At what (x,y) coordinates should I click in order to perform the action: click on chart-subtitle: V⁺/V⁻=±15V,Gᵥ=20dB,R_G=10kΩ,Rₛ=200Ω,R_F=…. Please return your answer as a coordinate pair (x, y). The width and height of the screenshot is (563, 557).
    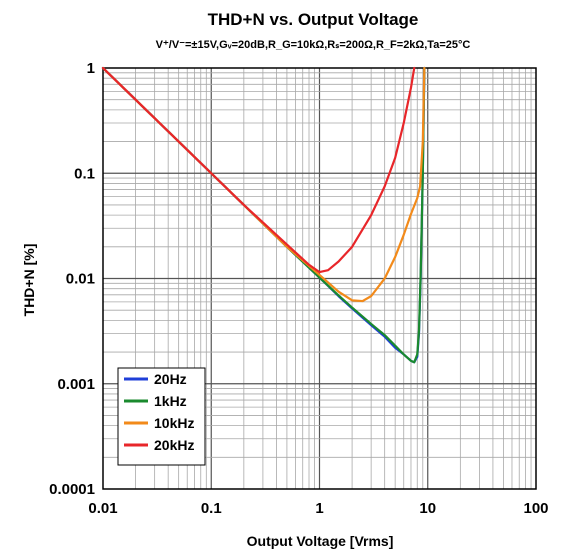
    Looking at the image, I should click on (313, 45).